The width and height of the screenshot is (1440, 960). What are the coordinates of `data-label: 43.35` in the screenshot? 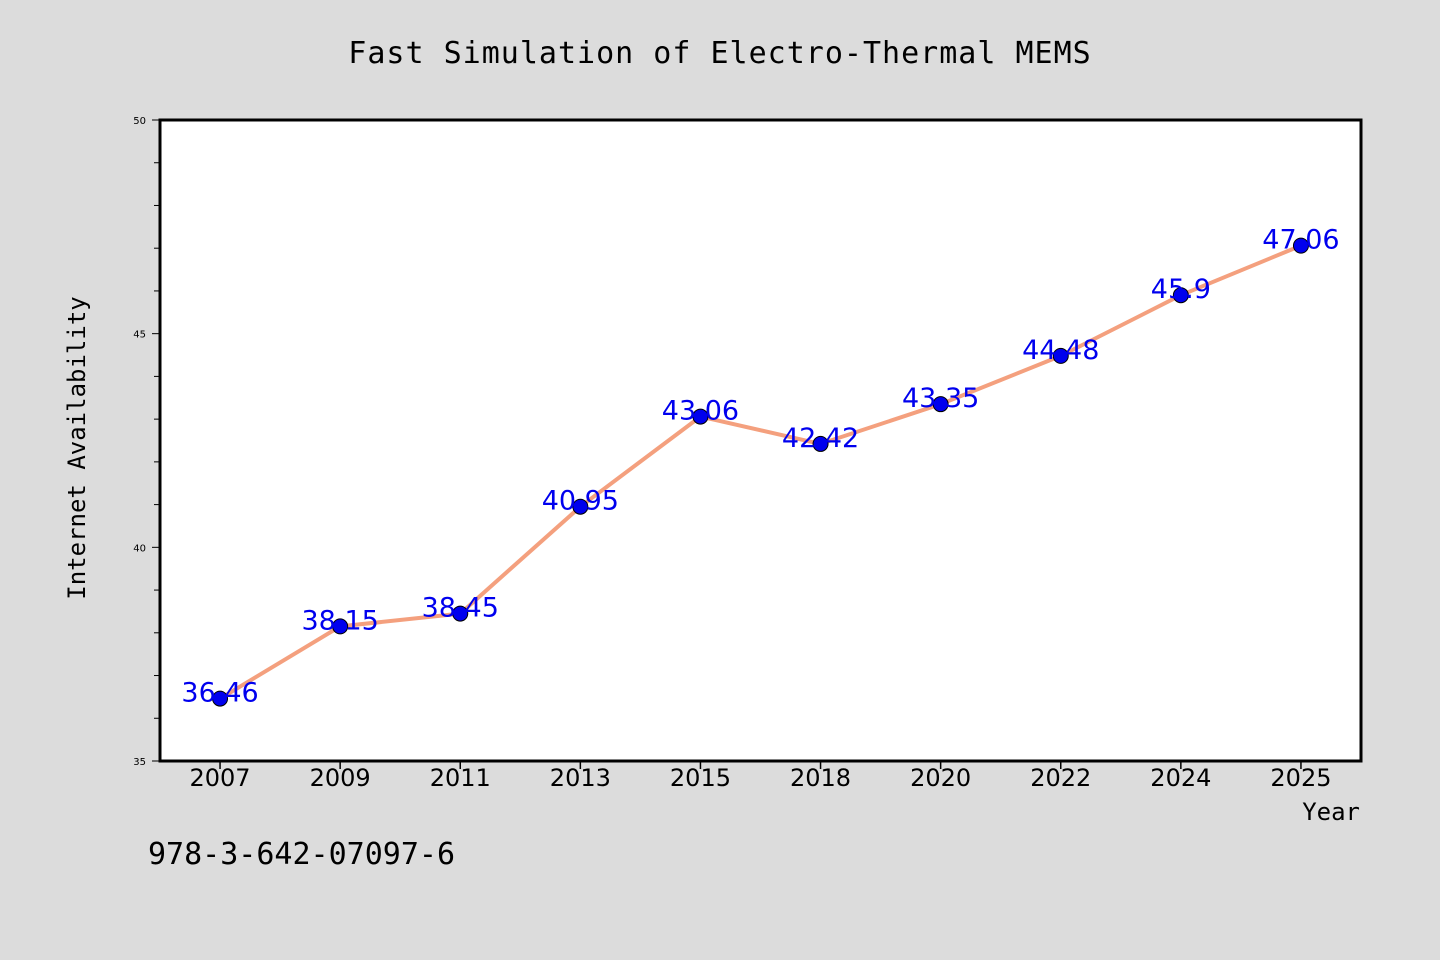 It's located at (940, 398).